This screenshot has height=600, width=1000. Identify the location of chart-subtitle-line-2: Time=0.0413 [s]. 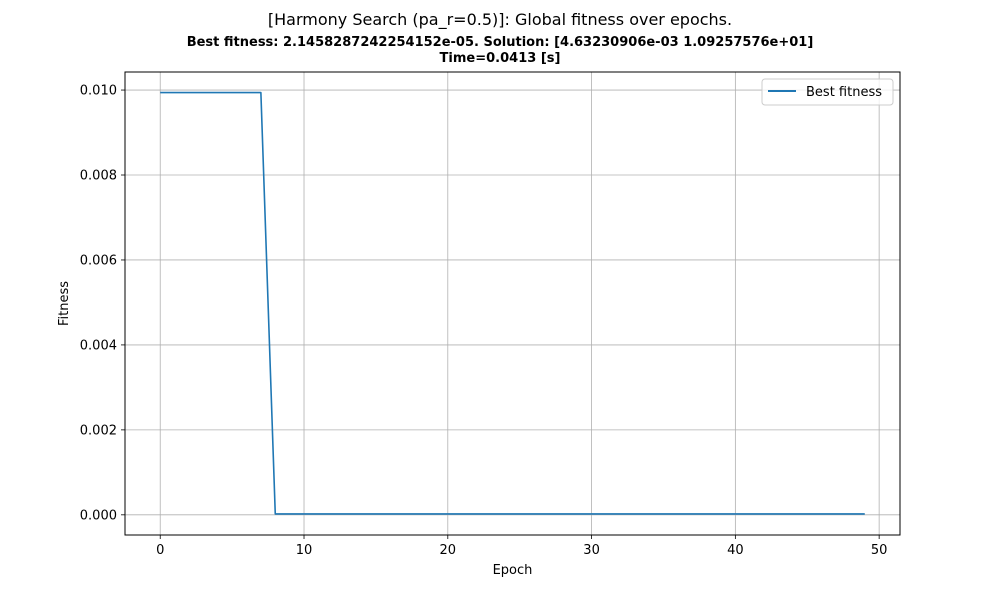
(500, 58).